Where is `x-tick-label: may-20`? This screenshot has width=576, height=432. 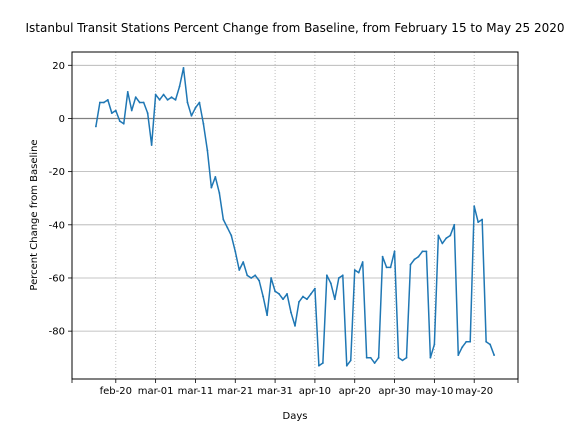 x-tick-label: may-20 is located at coordinates (474, 391).